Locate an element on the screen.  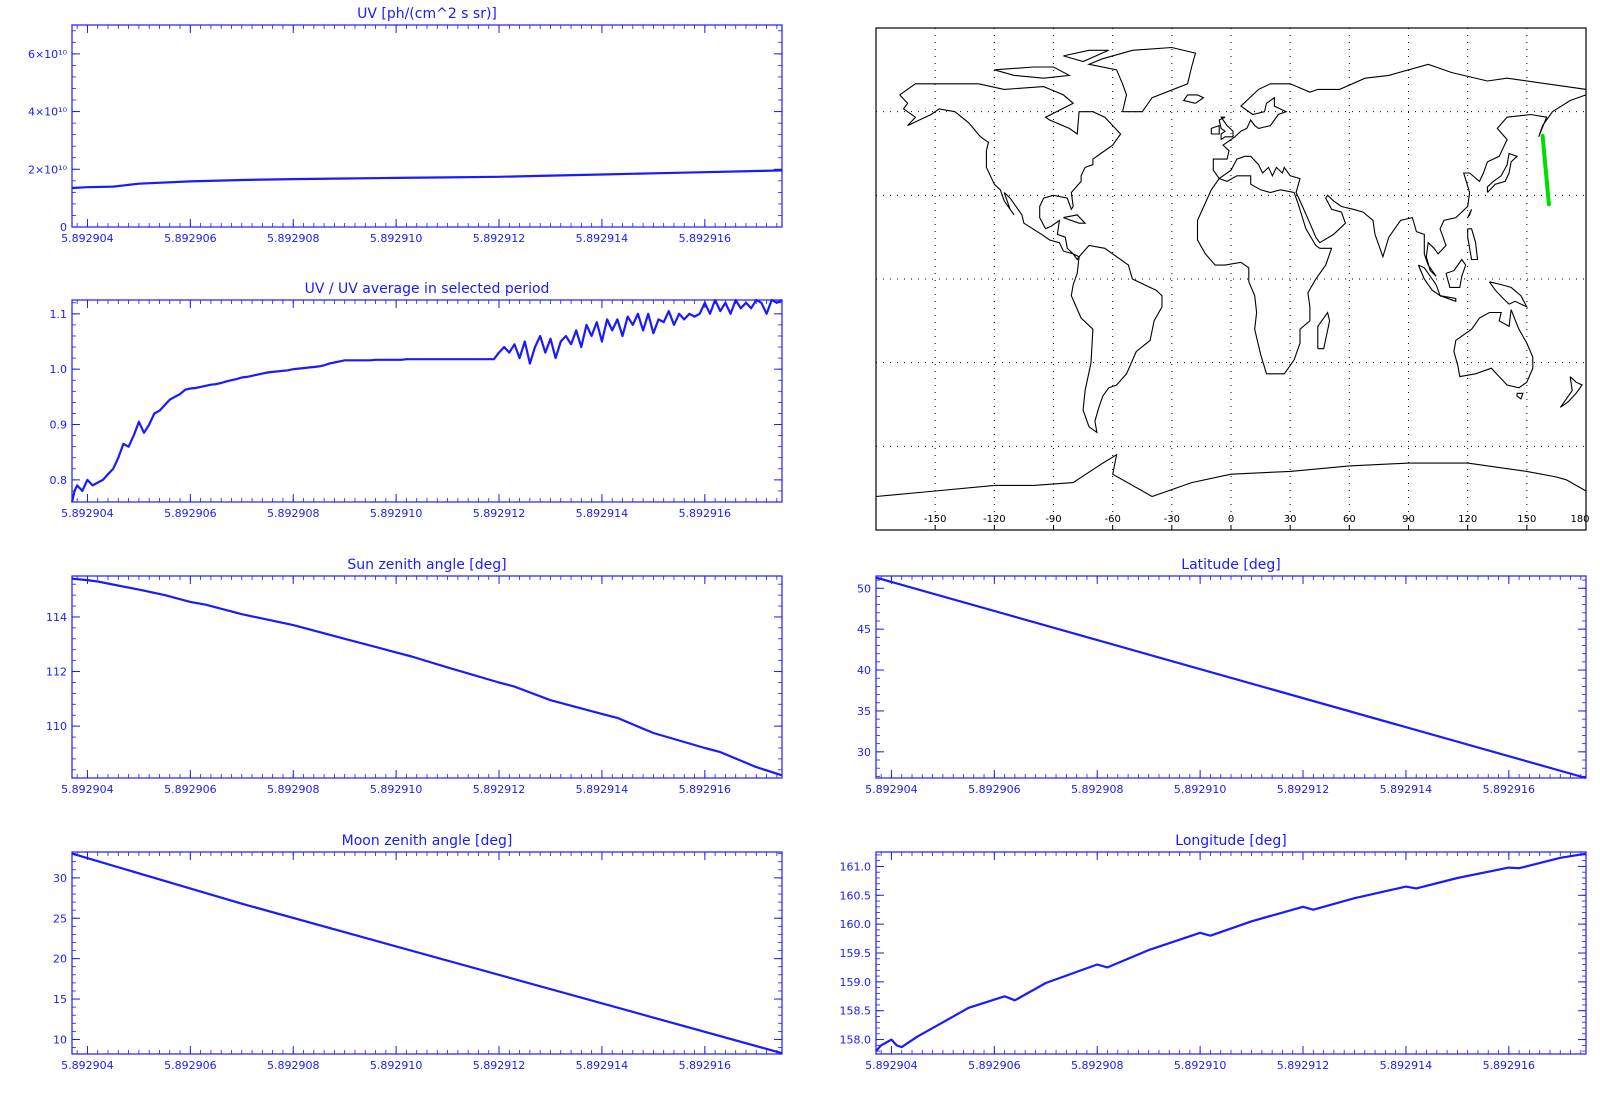
lon-tick-label: -60 is located at coordinates (1112, 519).